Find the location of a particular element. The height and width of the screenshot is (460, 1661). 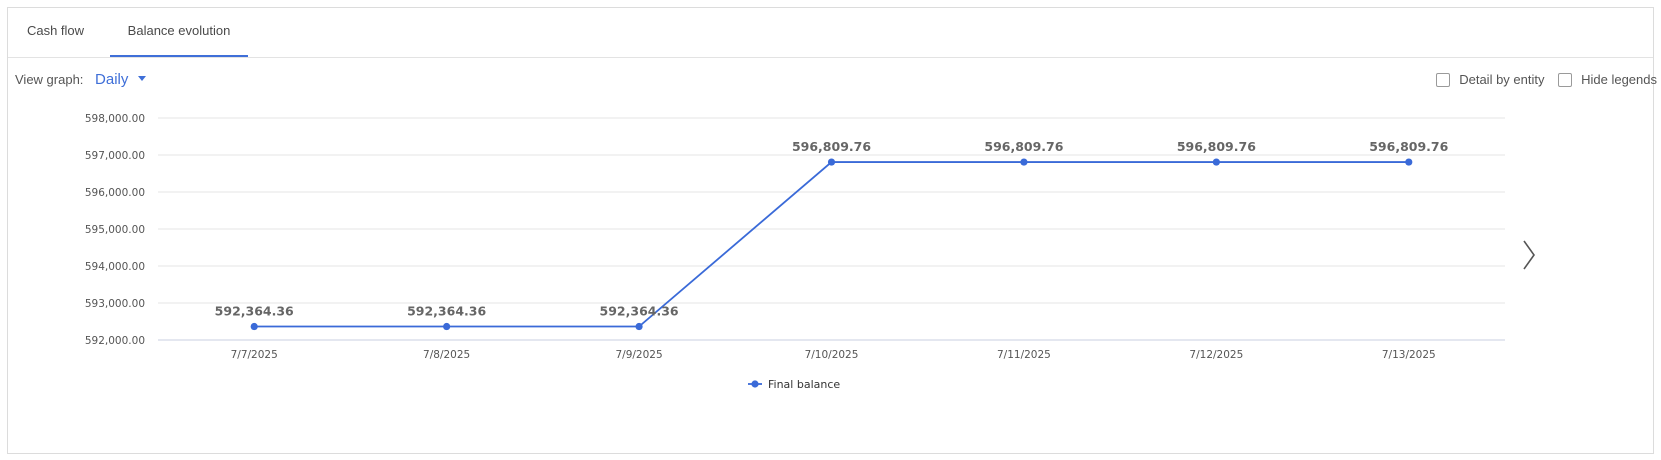

tab-bar: Cash flow Balance evolution is located at coordinates (830, 33).